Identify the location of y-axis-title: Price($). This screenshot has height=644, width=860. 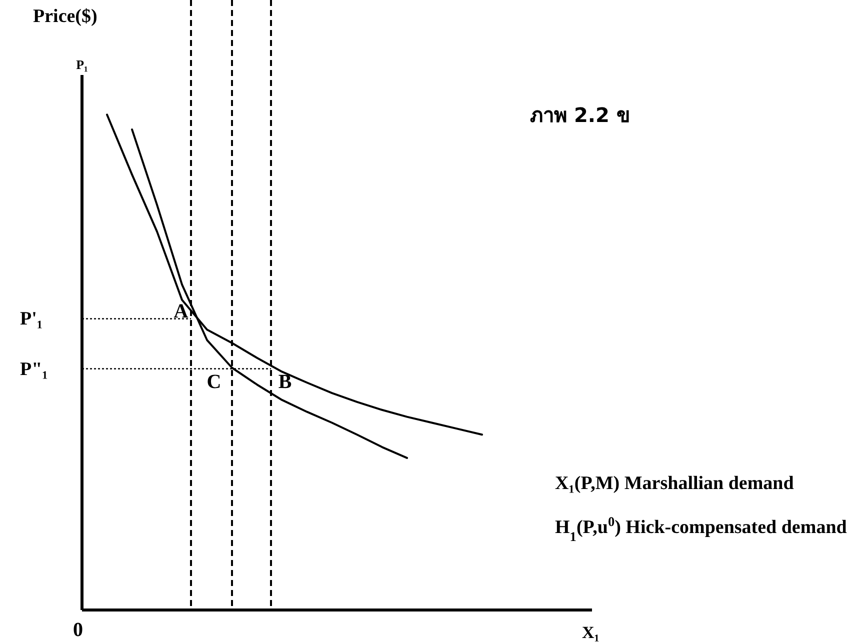
(65, 16).